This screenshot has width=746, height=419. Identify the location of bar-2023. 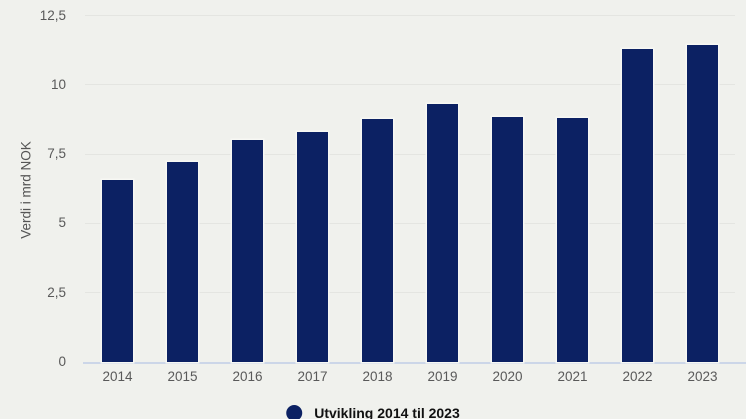
(702, 203).